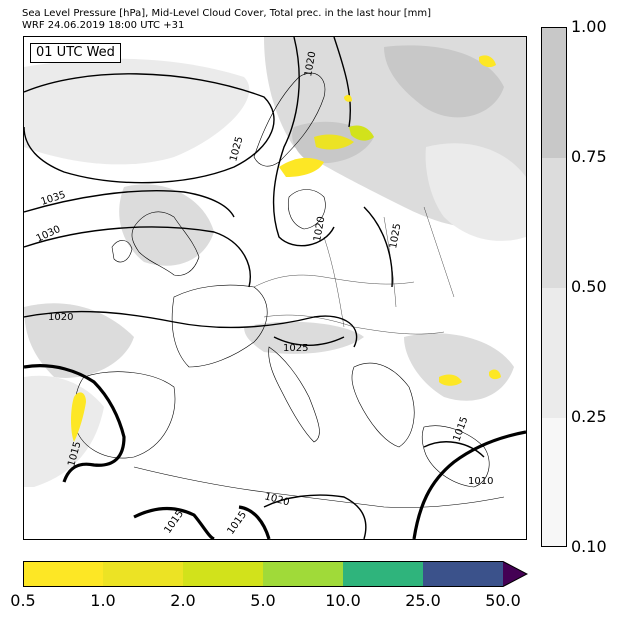 This screenshot has height=621, width=618. I want to click on precip-bar-extend-arrow, so click(515, 574).